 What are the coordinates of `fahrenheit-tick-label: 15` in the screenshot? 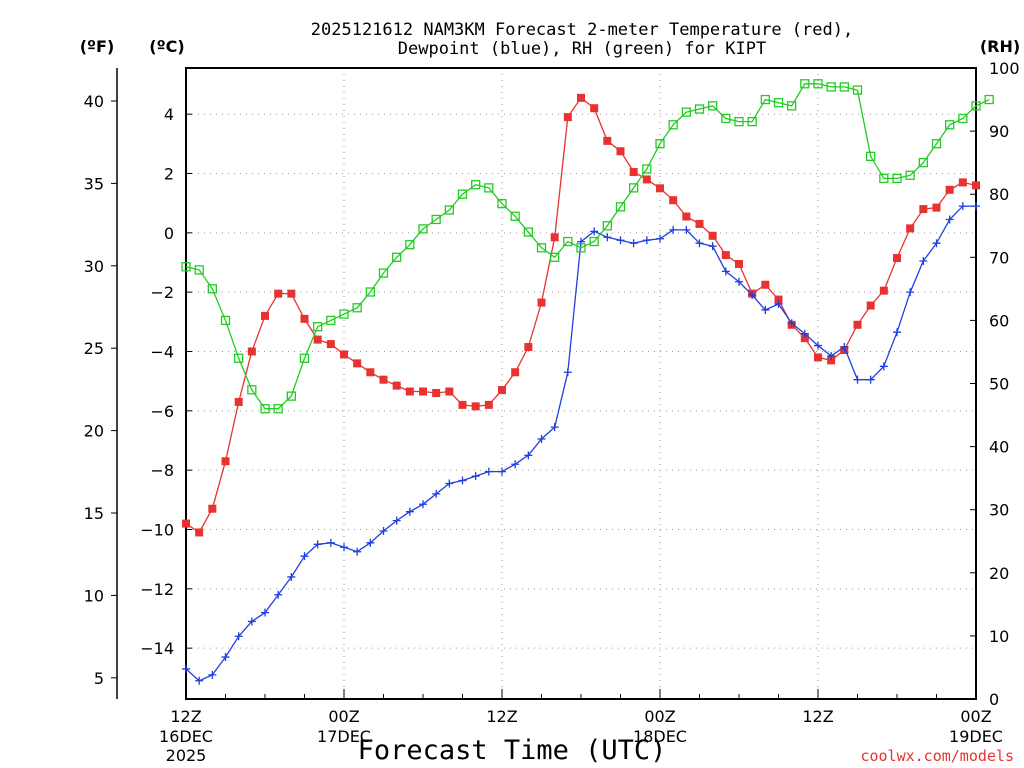 It's located at (94, 513).